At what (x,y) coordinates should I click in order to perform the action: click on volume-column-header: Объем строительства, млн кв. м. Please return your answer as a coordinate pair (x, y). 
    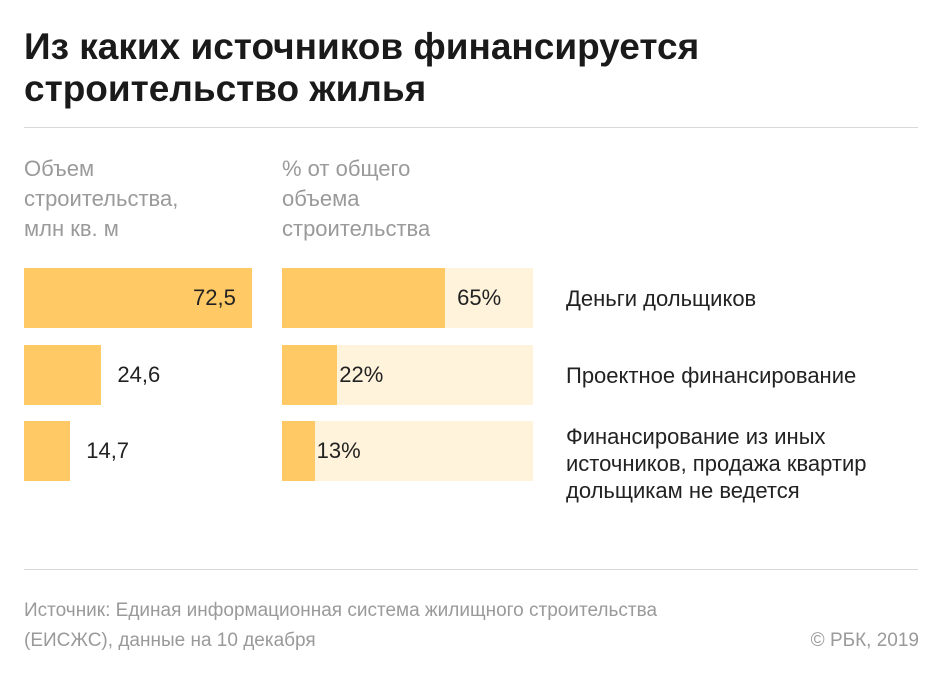
    Looking at the image, I should click on (101, 199).